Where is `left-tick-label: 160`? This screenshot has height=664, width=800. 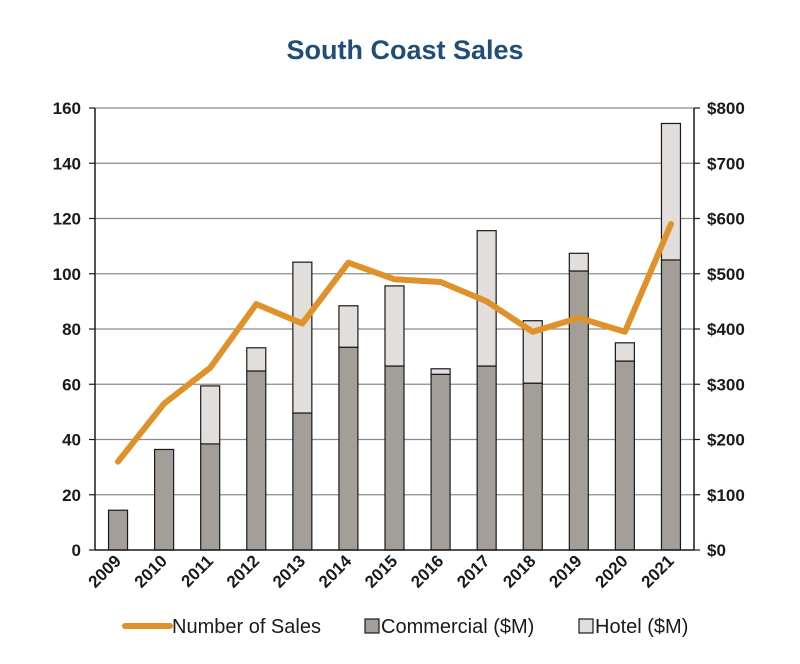
left-tick-label: 160 is located at coordinates (67, 108).